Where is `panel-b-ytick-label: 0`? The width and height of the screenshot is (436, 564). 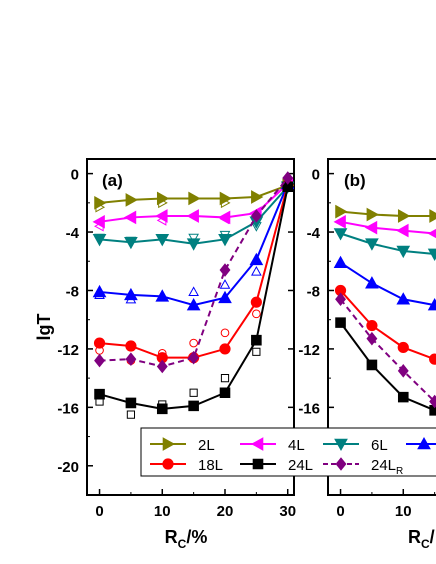
panel-b-ytick-label: 0 is located at coordinates (316, 175).